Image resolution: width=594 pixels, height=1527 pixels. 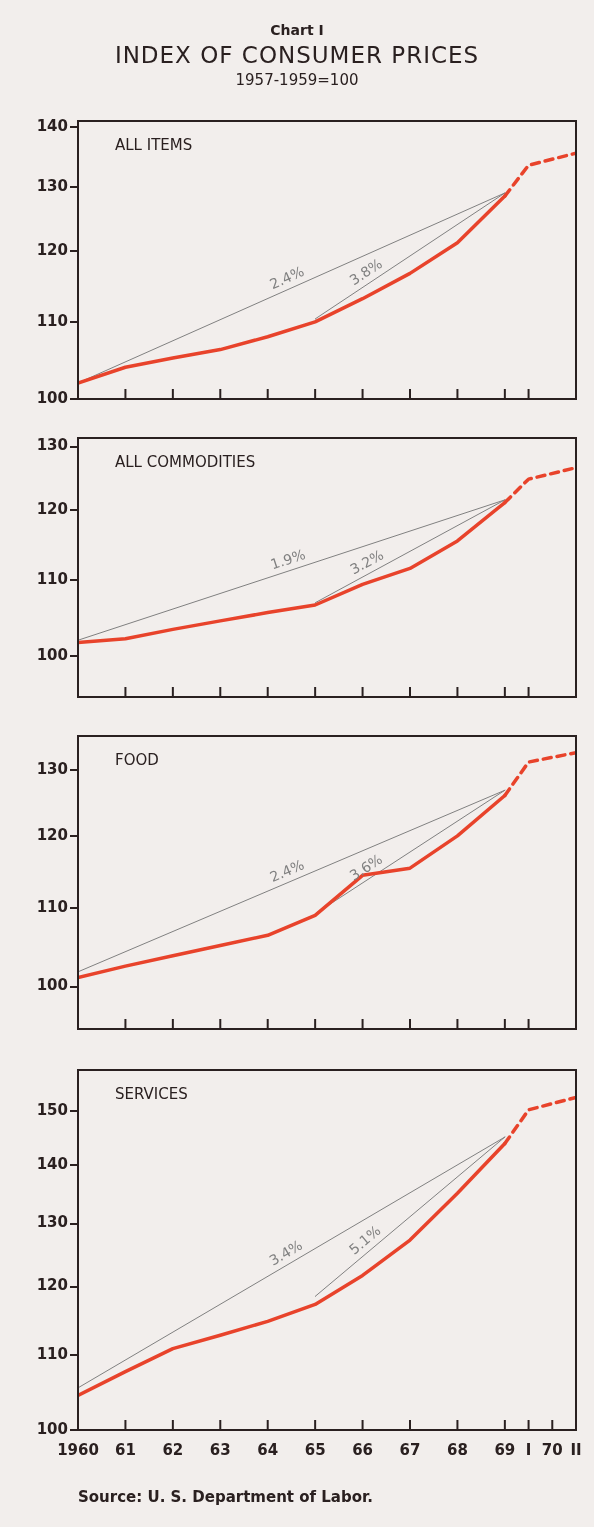 What do you see at coordinates (154, 145) in the screenshot?
I see `text: ALL ITEMS` at bounding box center [154, 145].